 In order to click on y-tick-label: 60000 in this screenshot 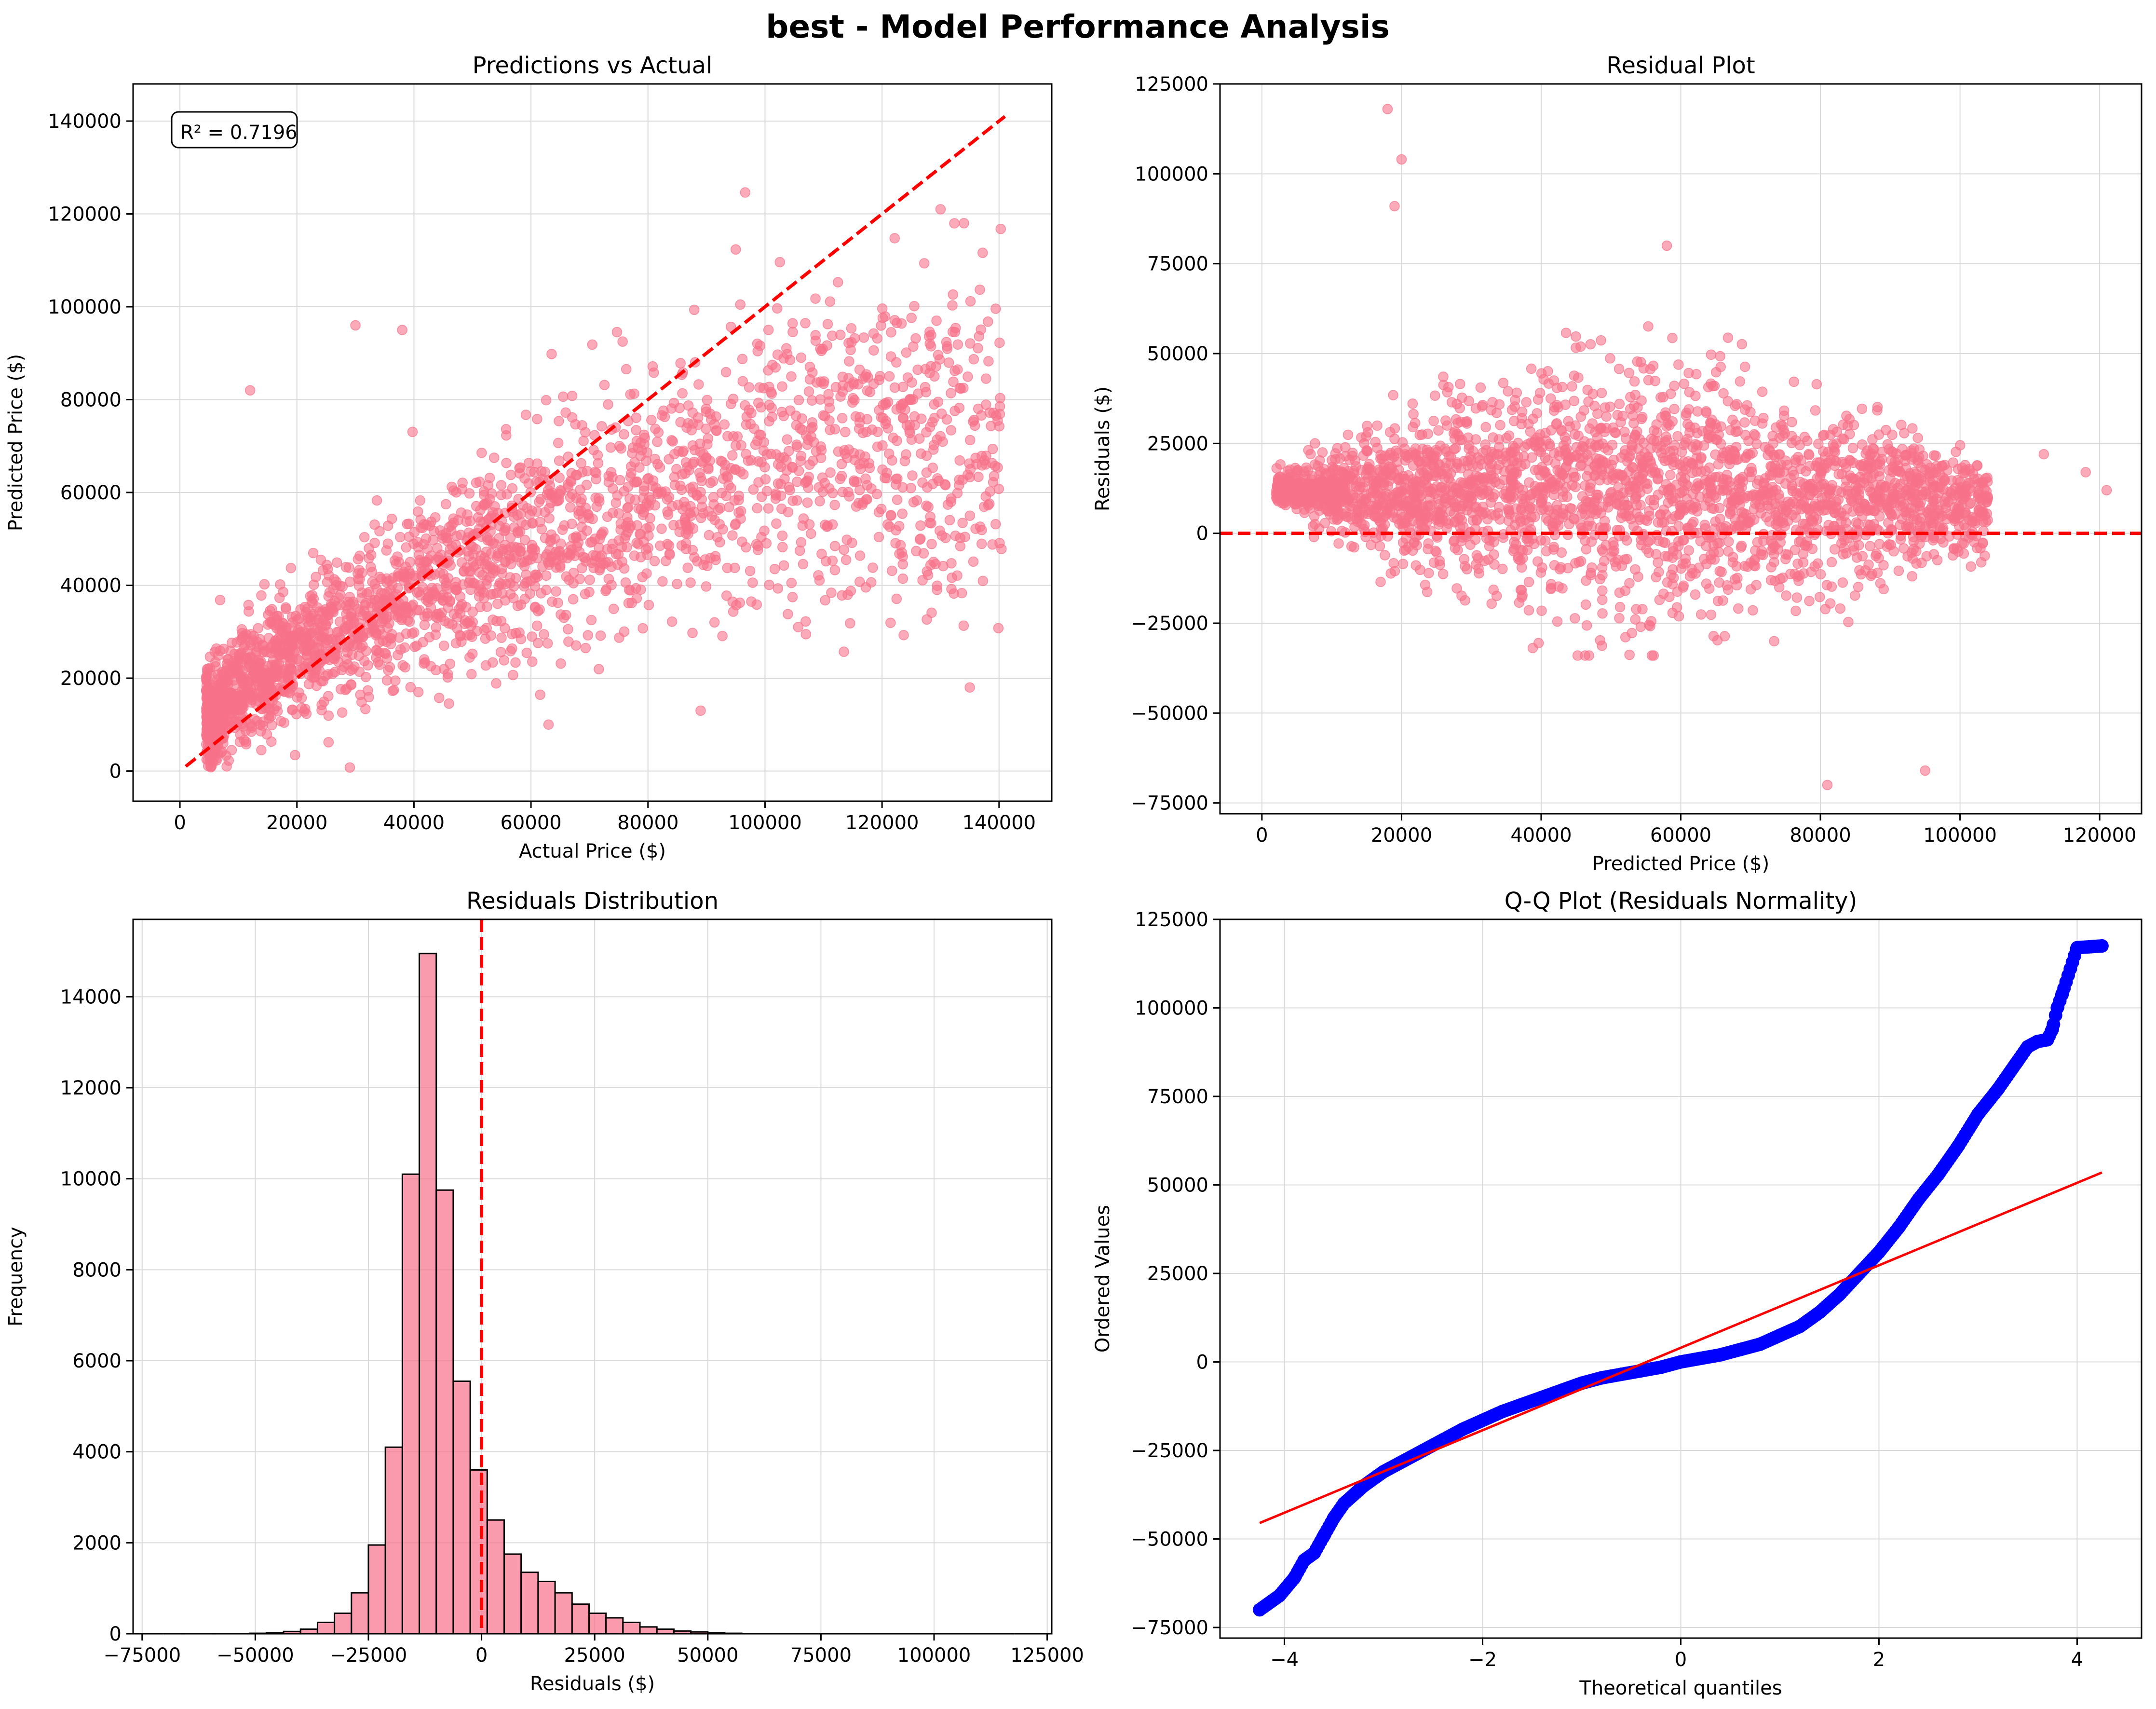, I will do `click(91, 493)`.